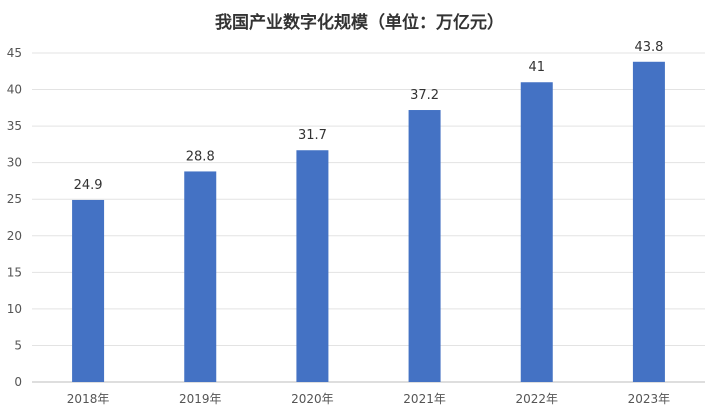 The width and height of the screenshot is (719, 416). What do you see at coordinates (536, 399) in the screenshot?
I see `x-tick-label: 2022年` at bounding box center [536, 399].